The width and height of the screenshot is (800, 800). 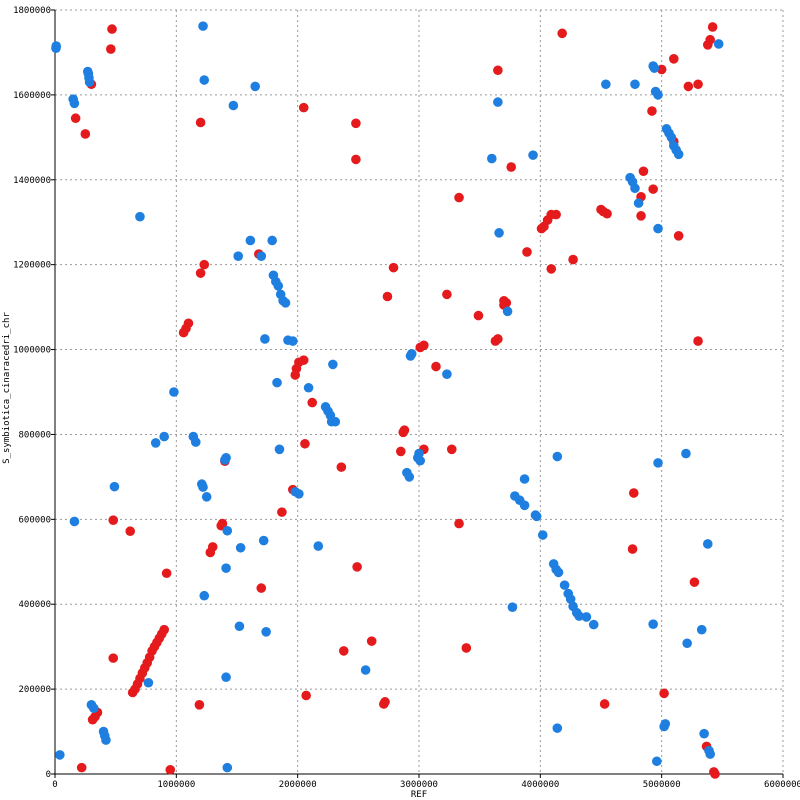 I want to click on y-tick-label: 0, so click(x=48, y=775).